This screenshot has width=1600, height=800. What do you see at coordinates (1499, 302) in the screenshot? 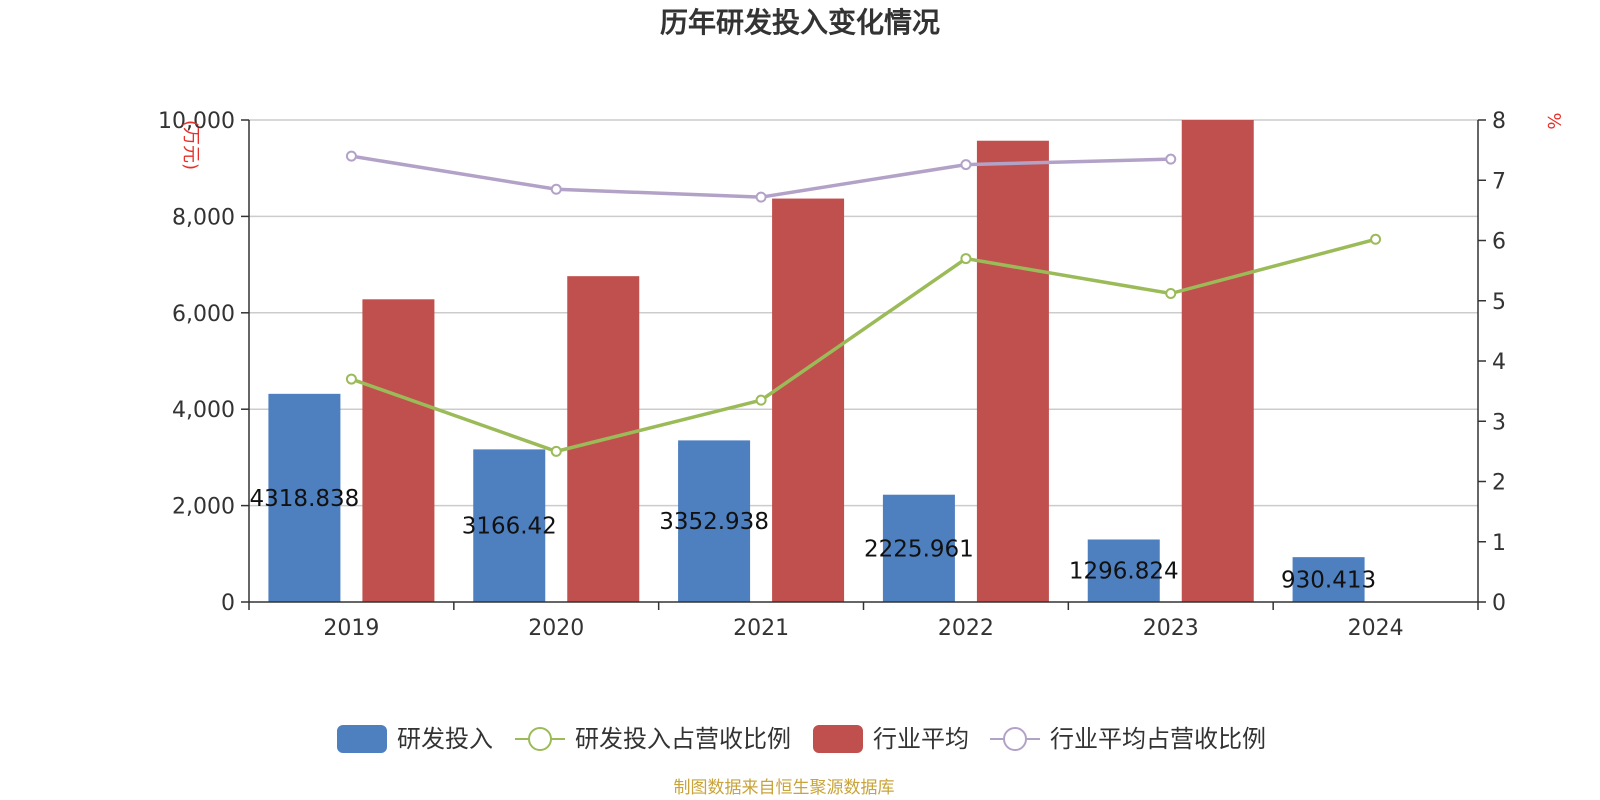
I see `right-axis-tick-label: 5` at bounding box center [1499, 302].